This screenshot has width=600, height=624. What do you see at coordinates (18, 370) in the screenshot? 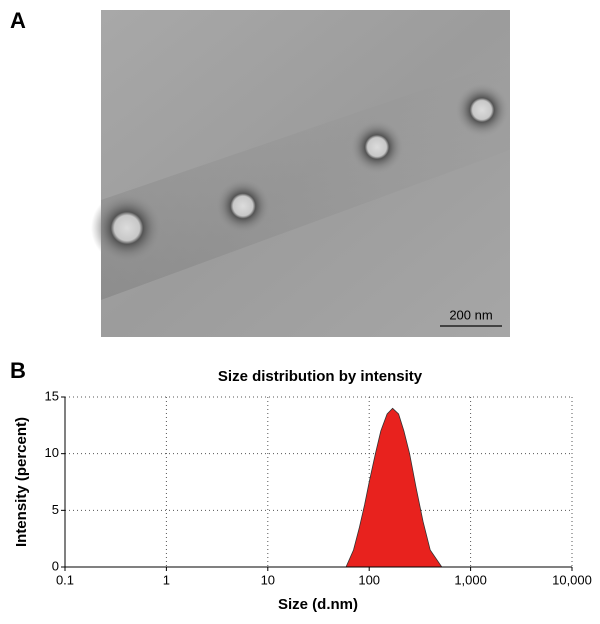
I see `panel-label: B` at bounding box center [18, 370].